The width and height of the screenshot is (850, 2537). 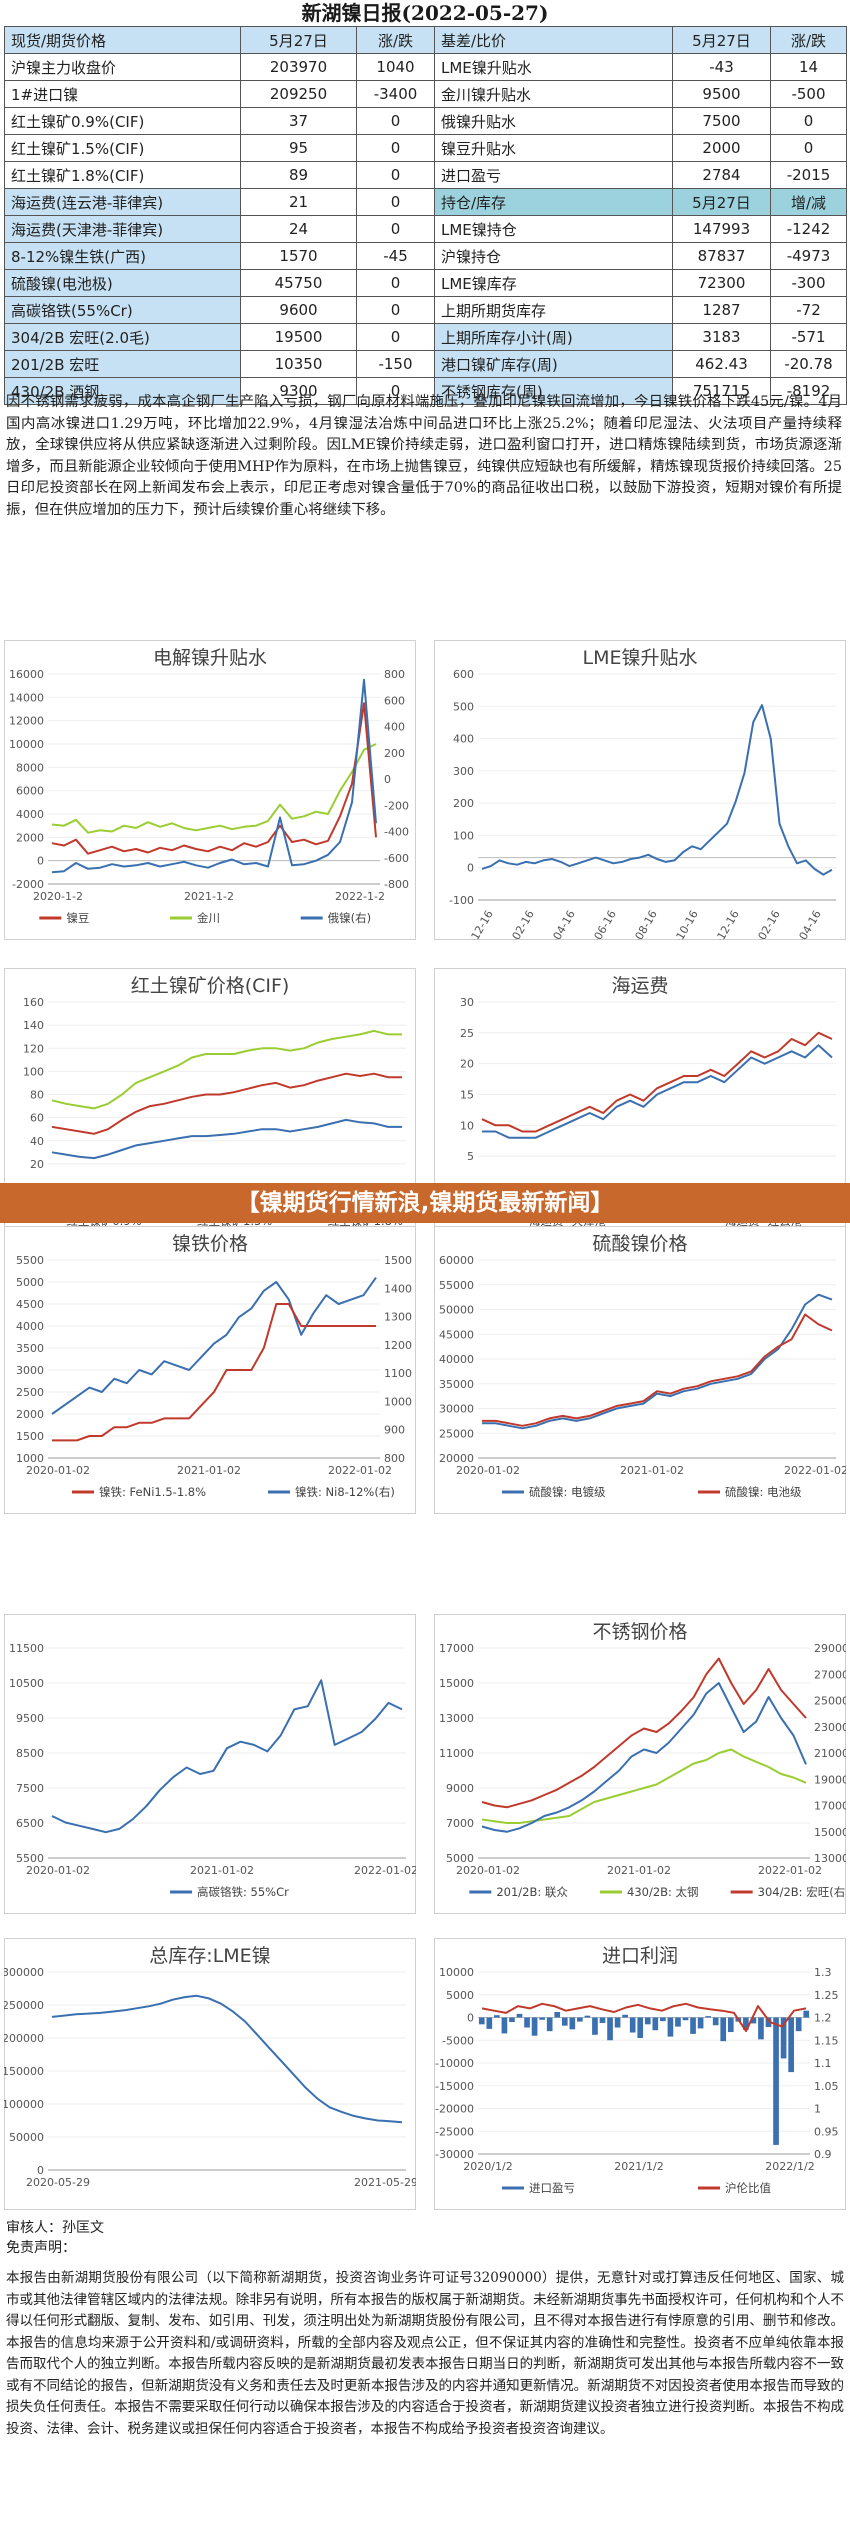 I want to click on y2-tick-label: 1.15, so click(x=826, y=2040).